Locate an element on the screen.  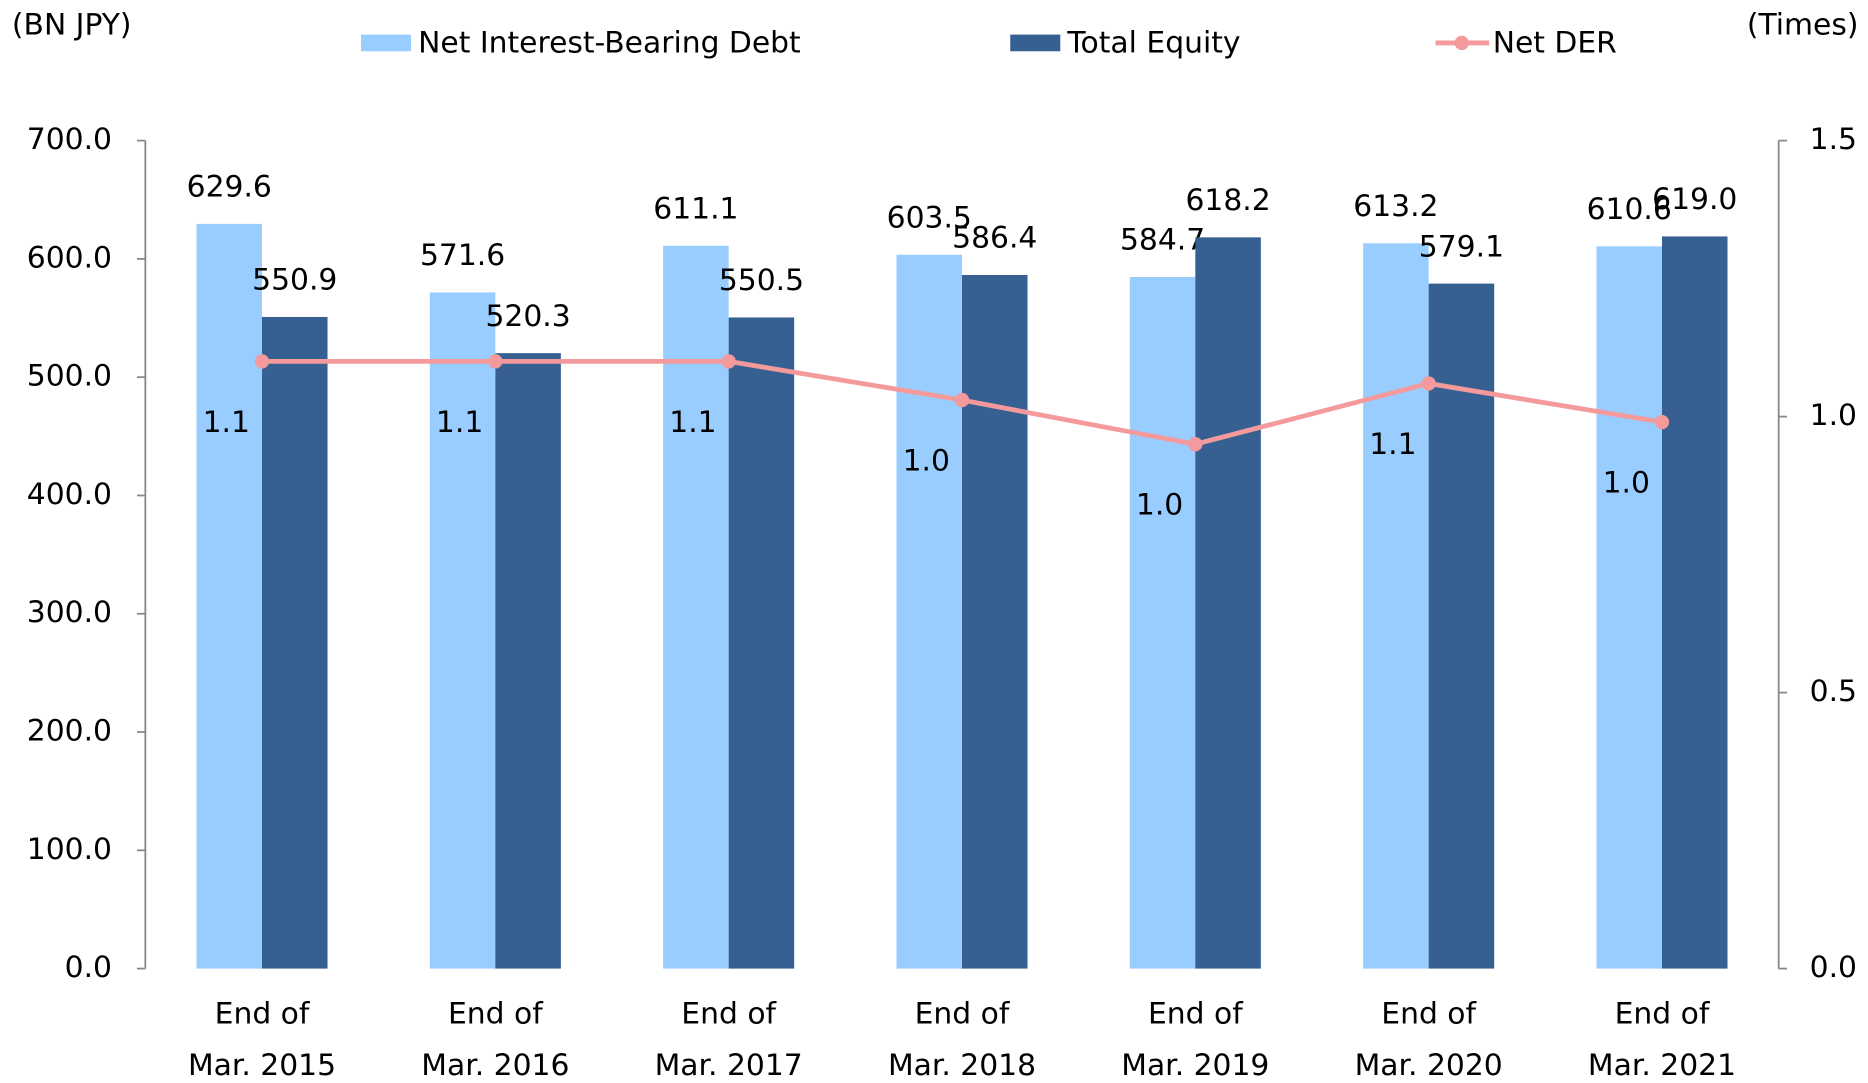
x-tick-label: Mar. 2017 is located at coordinates (729, 1065).